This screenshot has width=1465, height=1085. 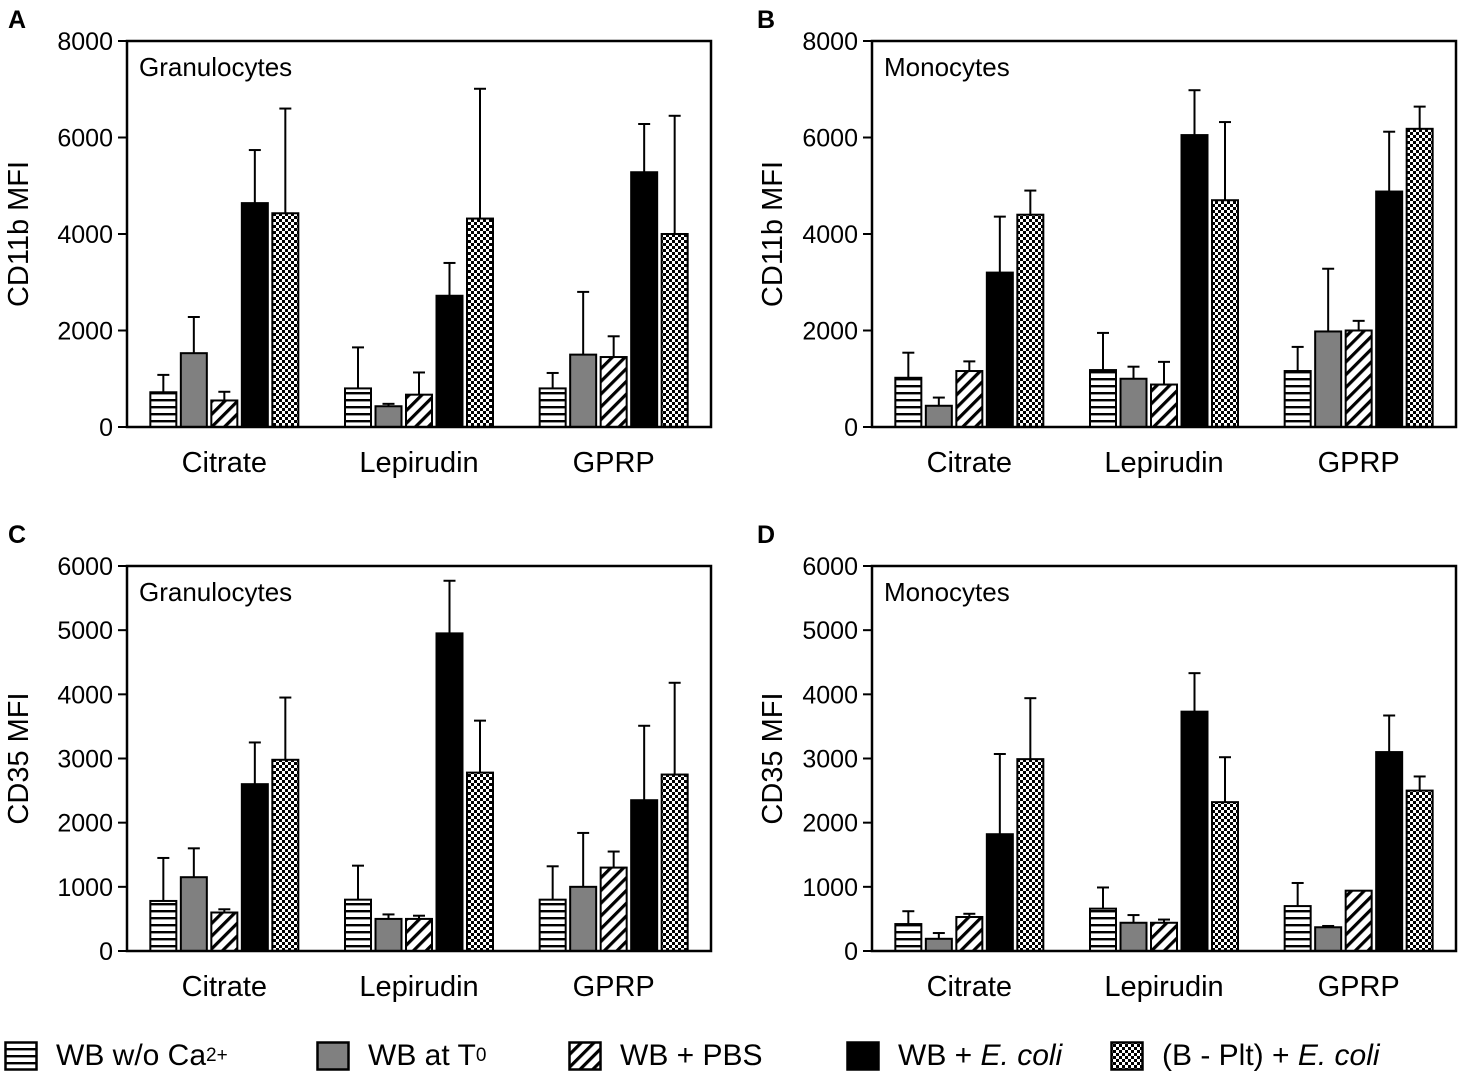 I want to click on black-swatch-icon, so click(x=863, y=1056).